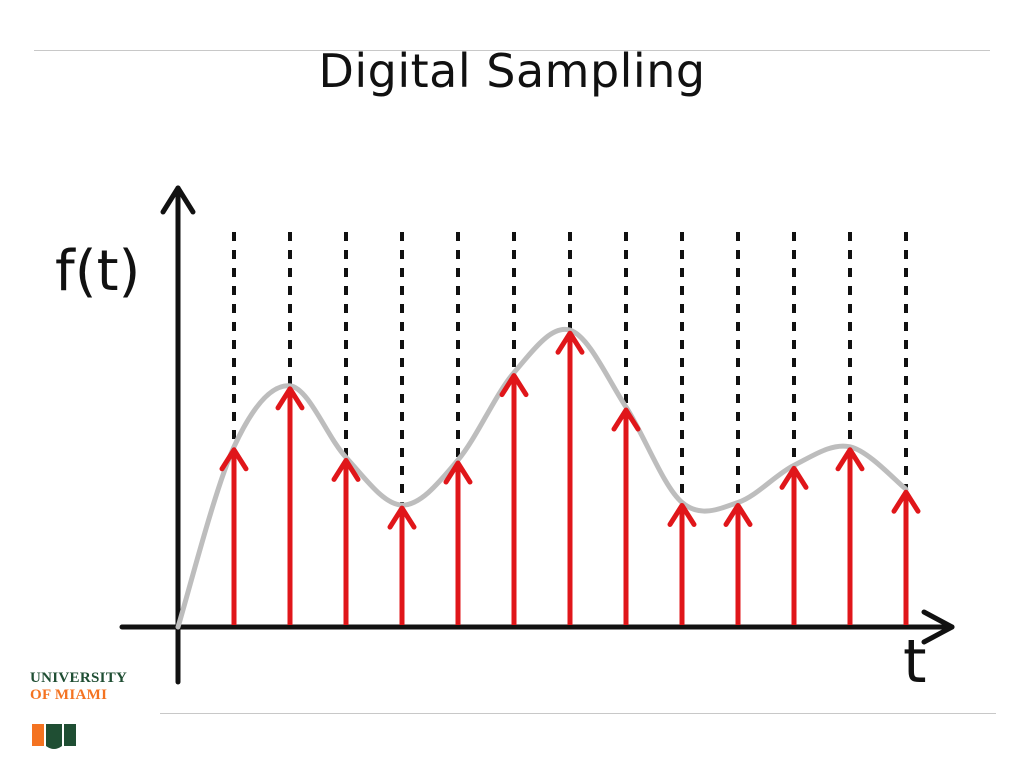 The width and height of the screenshot is (1024, 768). Describe the element at coordinates (95, 715) in the screenshot. I see `university-logo: UNIVERSITY OF MIAMI` at that location.